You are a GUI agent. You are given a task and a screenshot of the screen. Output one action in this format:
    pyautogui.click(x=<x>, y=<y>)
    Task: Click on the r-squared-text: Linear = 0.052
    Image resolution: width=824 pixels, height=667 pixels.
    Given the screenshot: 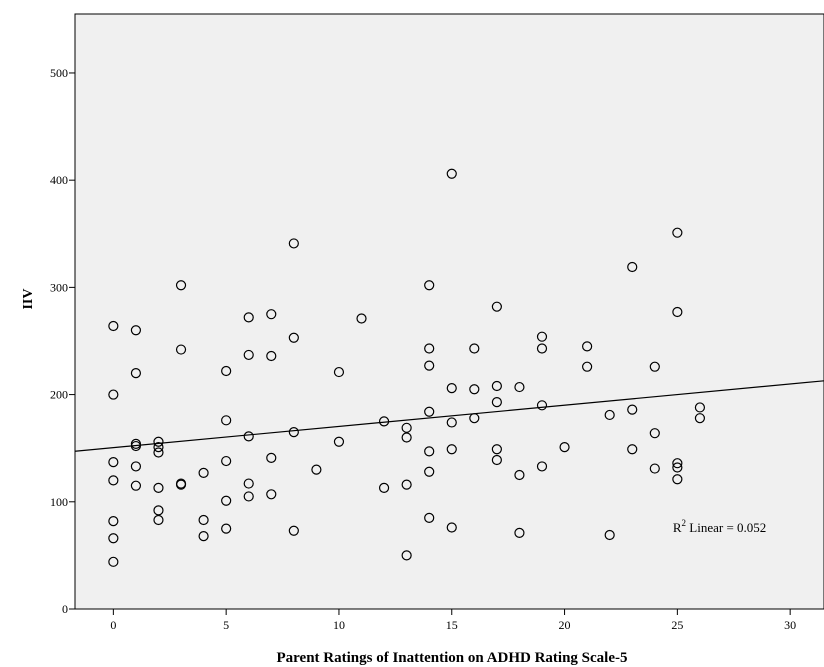 What is the action you would take?
    pyautogui.click(x=726, y=527)
    